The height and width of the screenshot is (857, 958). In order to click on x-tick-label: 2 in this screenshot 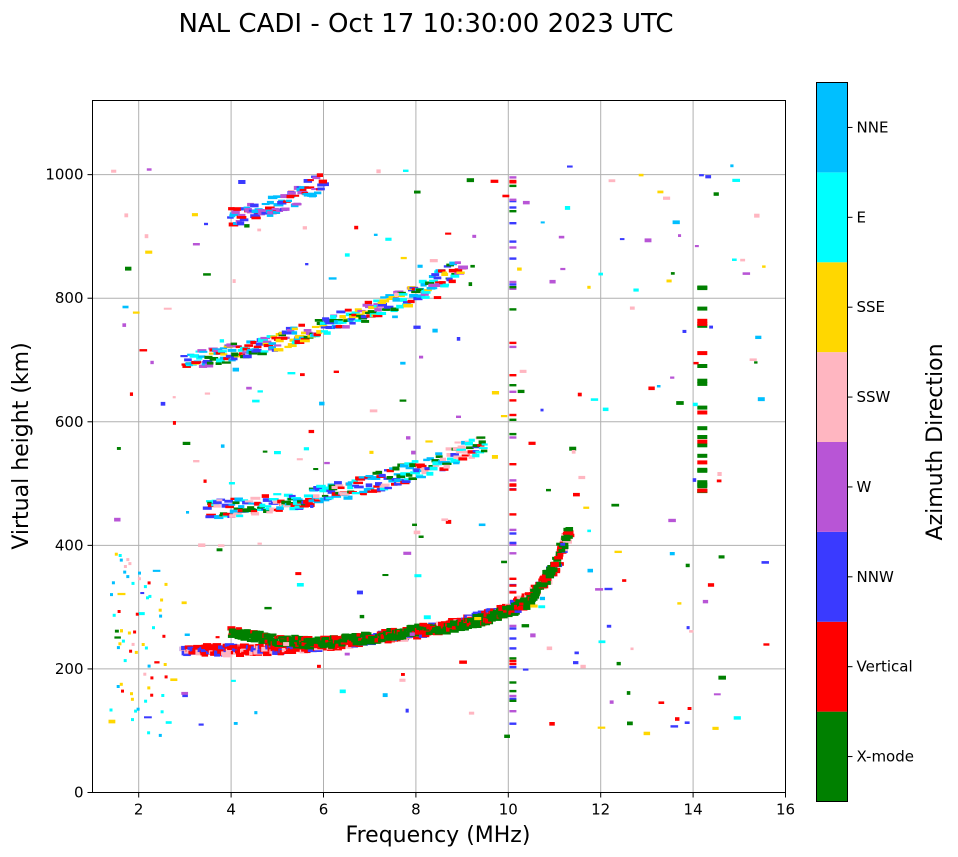, I will do `click(139, 810)`.